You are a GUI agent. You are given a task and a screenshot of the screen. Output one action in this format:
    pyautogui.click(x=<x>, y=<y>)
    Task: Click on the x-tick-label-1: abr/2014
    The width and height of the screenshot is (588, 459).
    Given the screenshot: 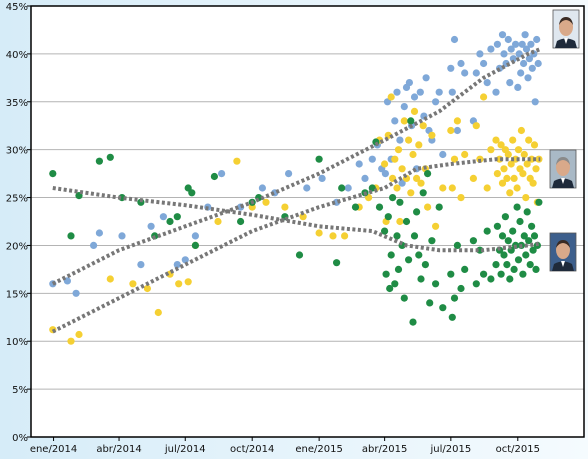 What is the action you would take?
    pyautogui.click(x=118, y=449)
    